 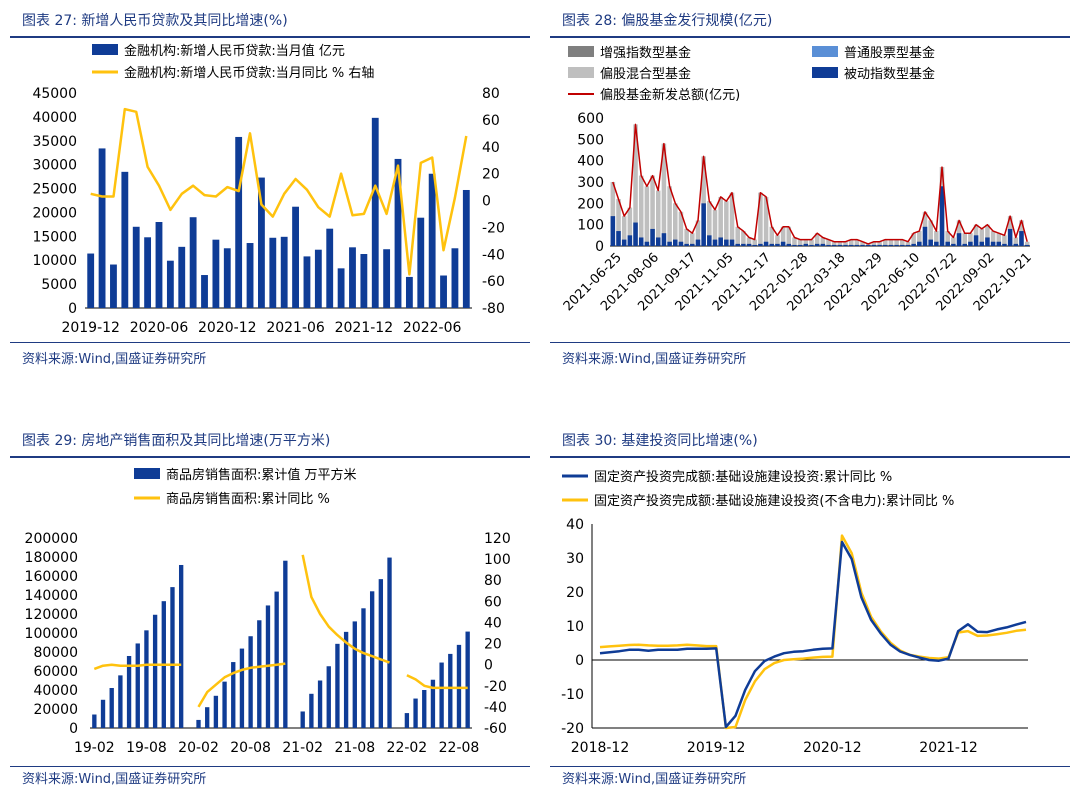 I want to click on y2-tick-label: 40, so click(x=491, y=148).